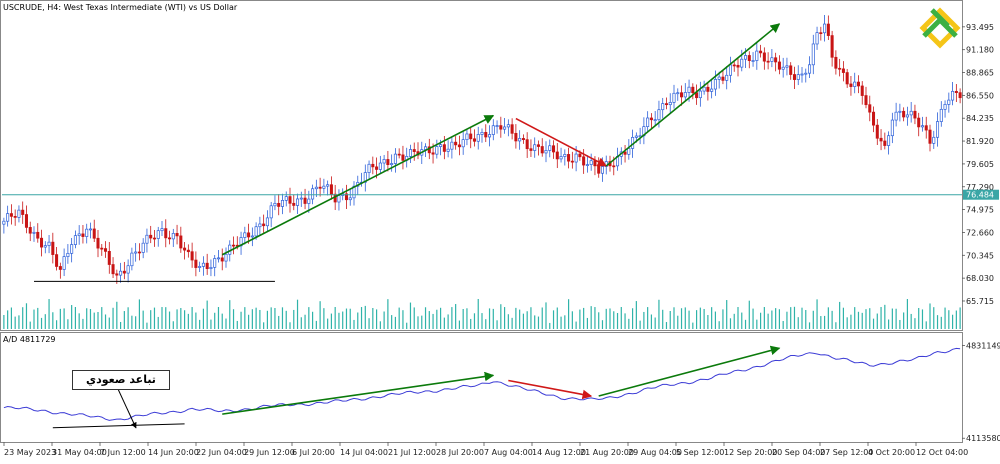 The height and width of the screenshot is (464, 1000). What do you see at coordinates (221, 452) in the screenshot?
I see `time-axis-label: 22 Jun 04:00` at bounding box center [221, 452].